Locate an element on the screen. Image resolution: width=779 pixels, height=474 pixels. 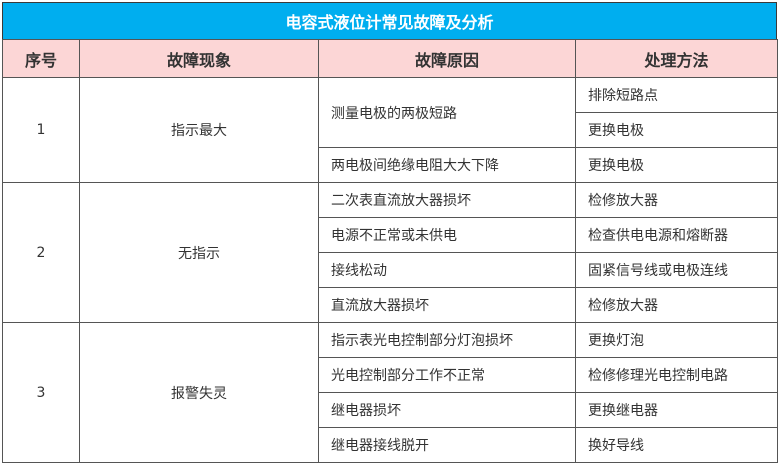
cause-cell: 两电极间绝缘电阻大大下降 is located at coordinates (447, 165).